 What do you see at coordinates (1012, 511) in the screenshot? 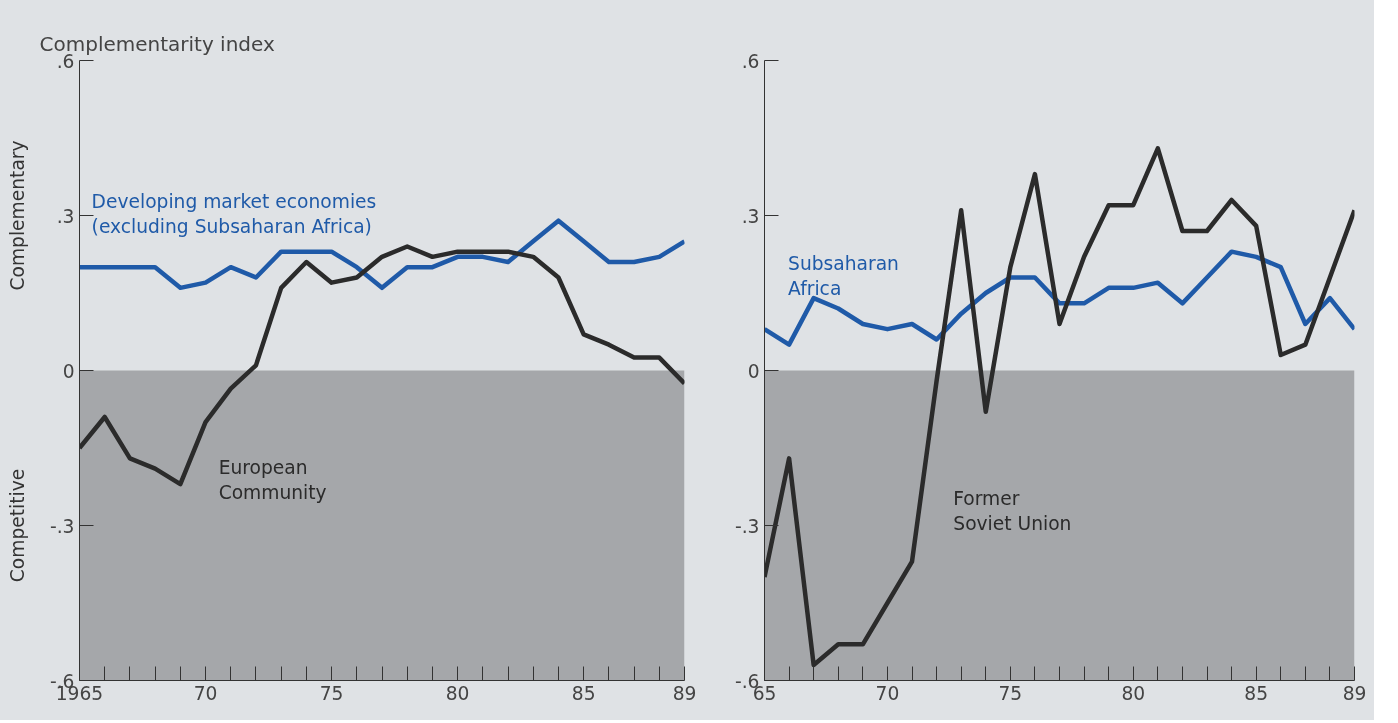
I see `series-label: Former Soviet Union` at bounding box center [1012, 511].